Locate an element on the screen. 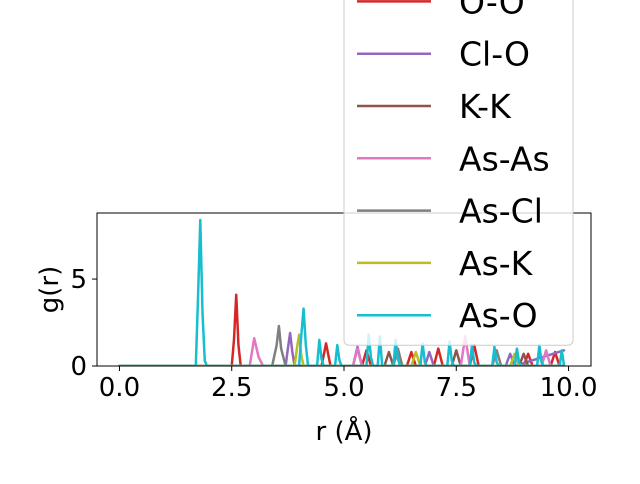  y-tick-label: 0 is located at coordinates (78, 367).